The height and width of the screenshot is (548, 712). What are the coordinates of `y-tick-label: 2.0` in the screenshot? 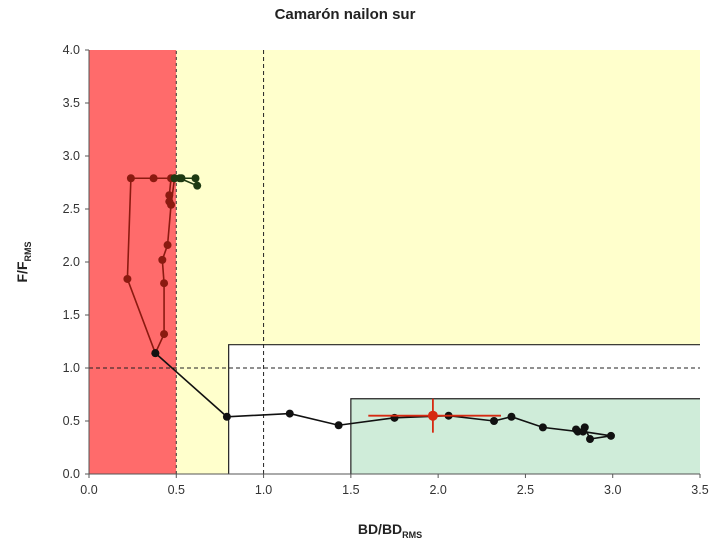 It's located at (71, 262).